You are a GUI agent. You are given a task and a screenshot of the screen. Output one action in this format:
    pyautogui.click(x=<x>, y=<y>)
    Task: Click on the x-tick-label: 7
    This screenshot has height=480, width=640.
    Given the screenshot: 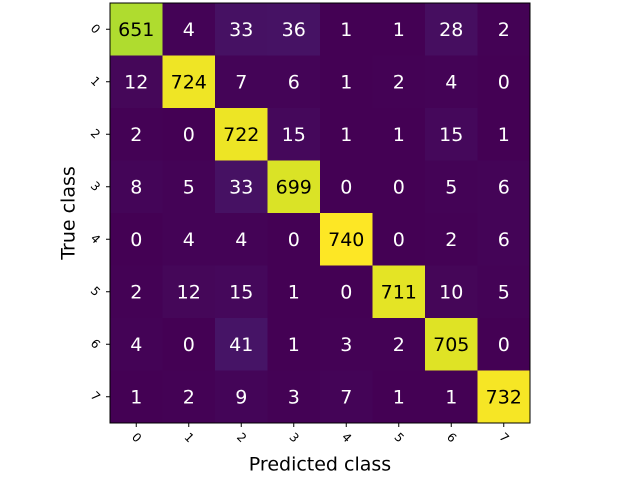 What is the action you would take?
    pyautogui.click(x=503, y=437)
    